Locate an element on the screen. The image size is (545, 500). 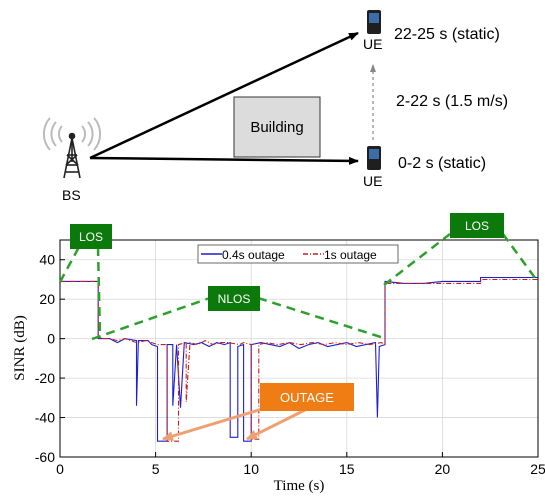
signal-waves-icon is located at coordinates (72, 134).